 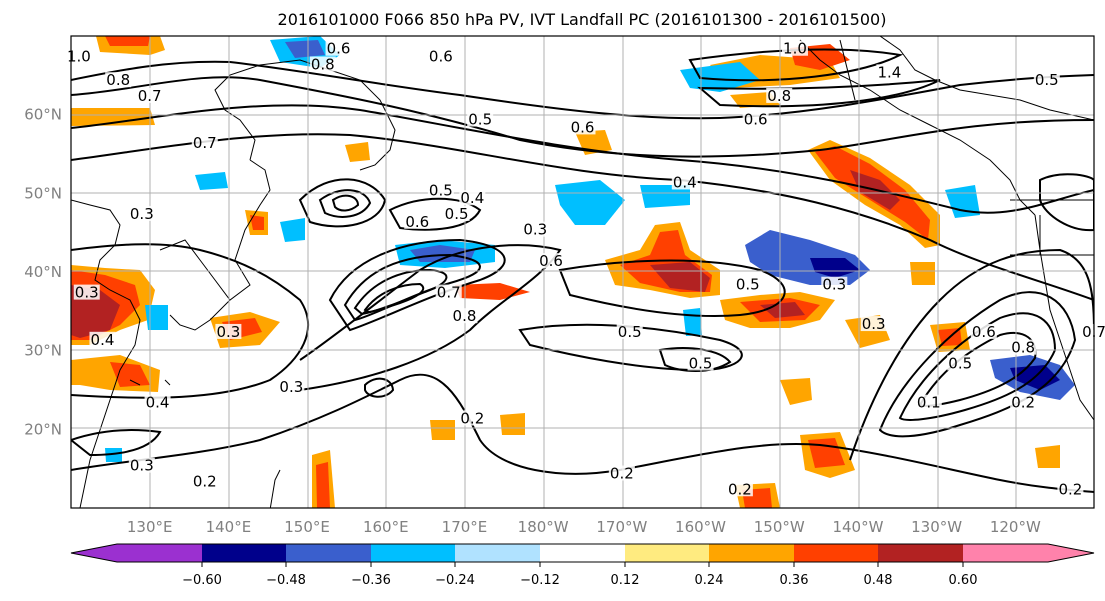 What do you see at coordinates (229, 527) in the screenshot?
I see `longitude-tick-label: 140°E` at bounding box center [229, 527].